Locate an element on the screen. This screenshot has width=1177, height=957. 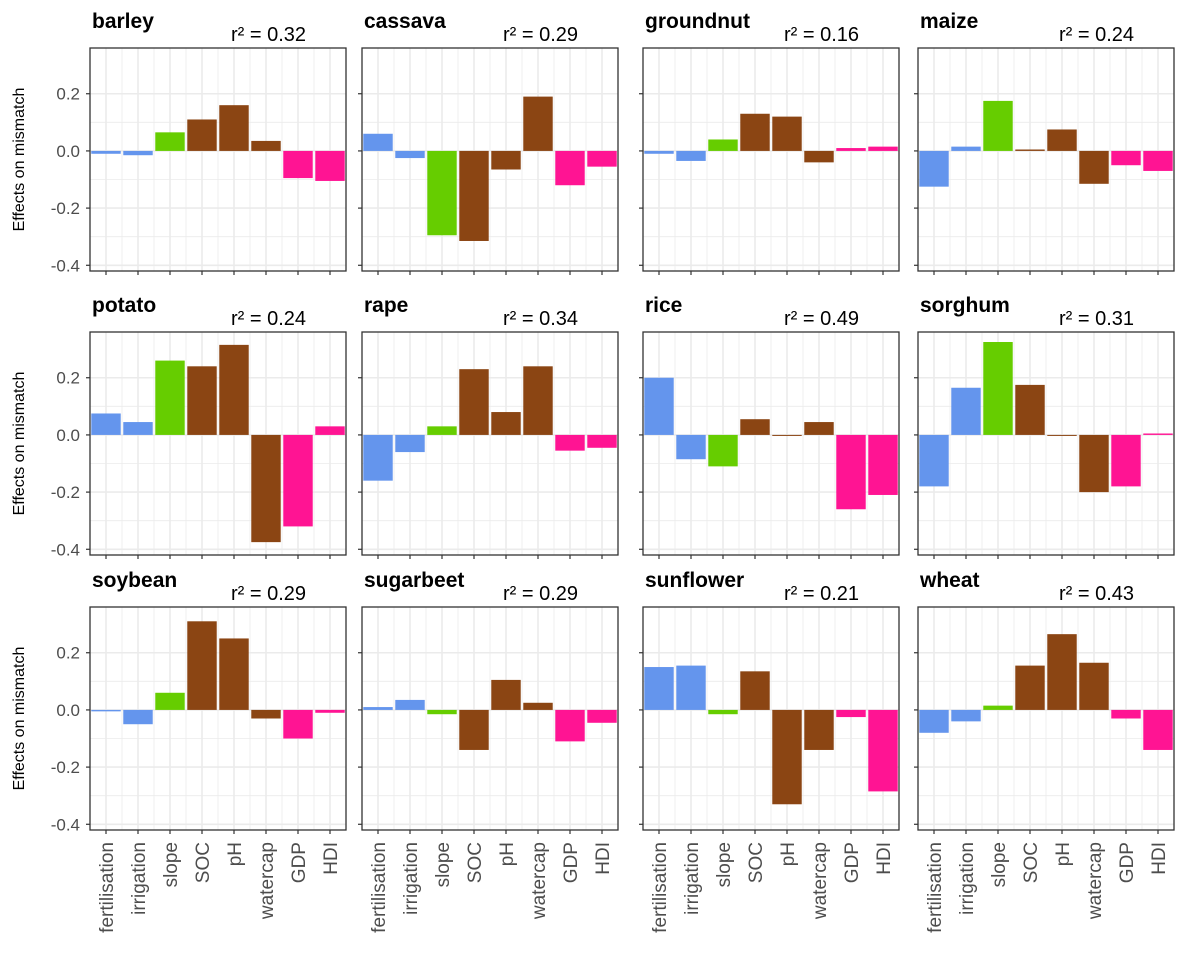
bar-barley-watercap is located at coordinates (266, 145).